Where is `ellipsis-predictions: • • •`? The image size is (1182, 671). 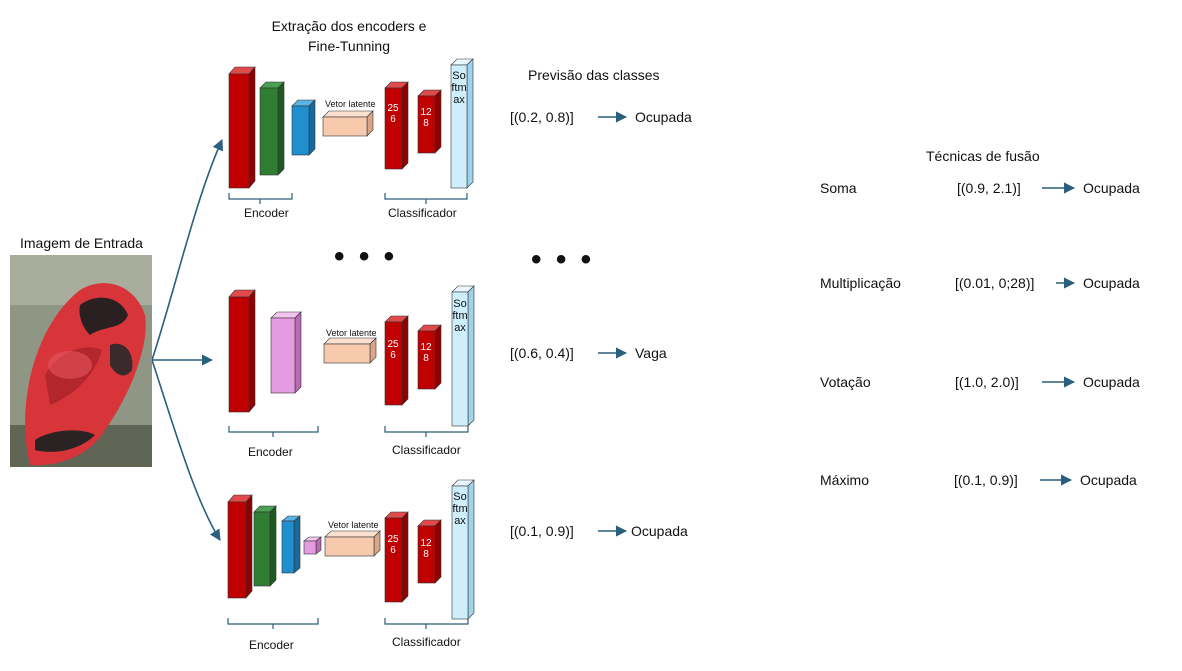
ellipsis-predictions: • • • is located at coordinates (563, 259).